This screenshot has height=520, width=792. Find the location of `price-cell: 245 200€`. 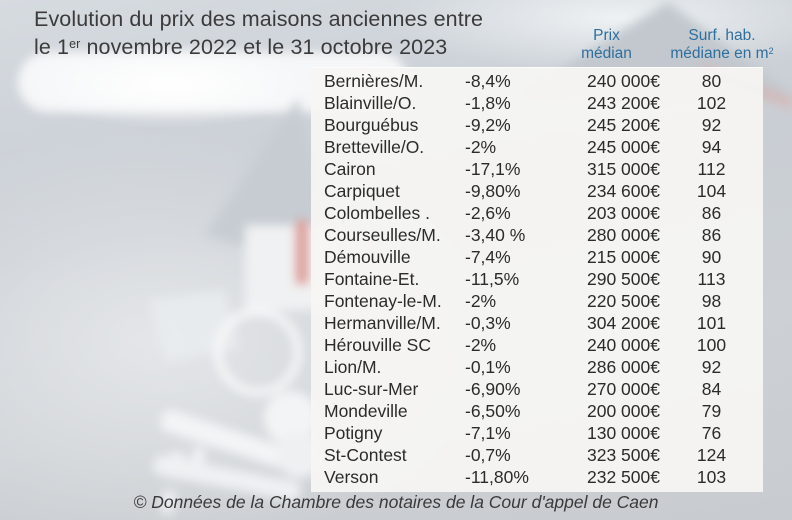

price-cell: 245 200€ is located at coordinates (623, 124).